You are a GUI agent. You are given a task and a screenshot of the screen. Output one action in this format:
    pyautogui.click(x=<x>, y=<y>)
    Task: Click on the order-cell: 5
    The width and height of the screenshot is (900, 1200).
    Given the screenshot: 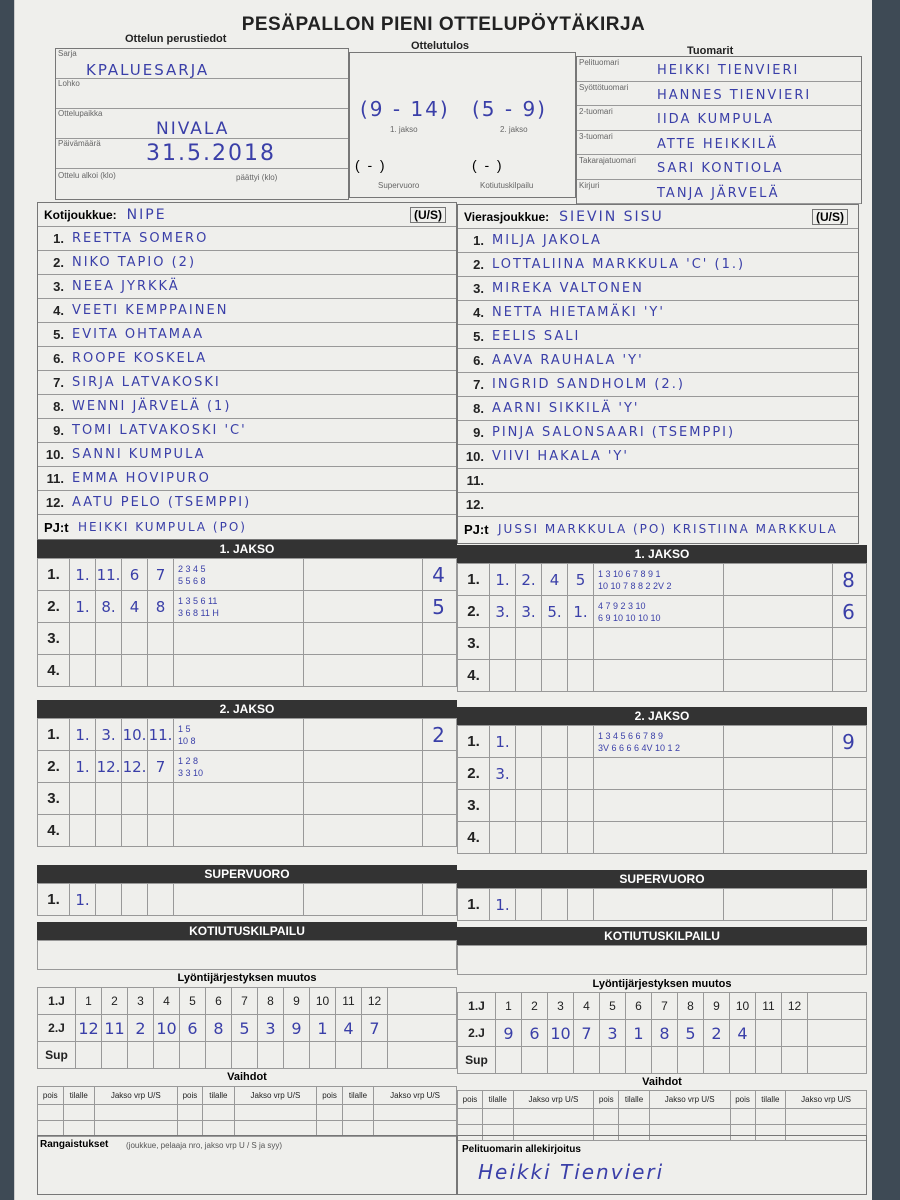 What is the action you would take?
    pyautogui.click(x=244, y=1028)
    